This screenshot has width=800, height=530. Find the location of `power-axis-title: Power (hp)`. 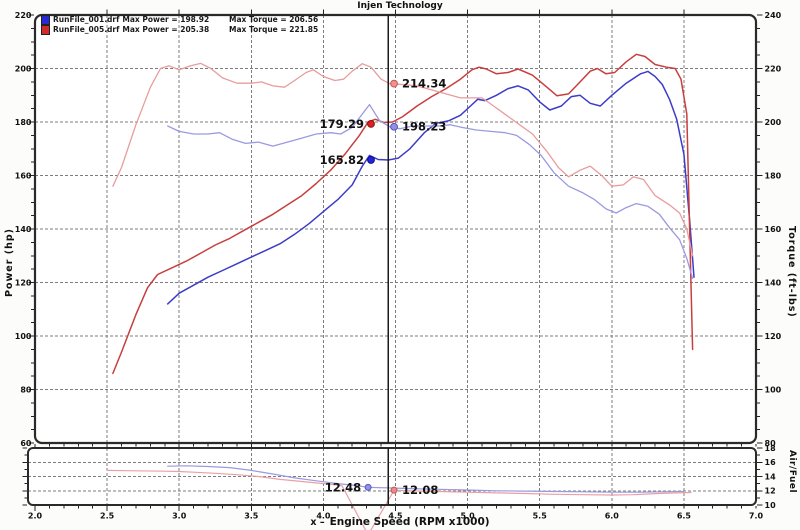

power-axis-title: Power (hp) is located at coordinates (9, 262).